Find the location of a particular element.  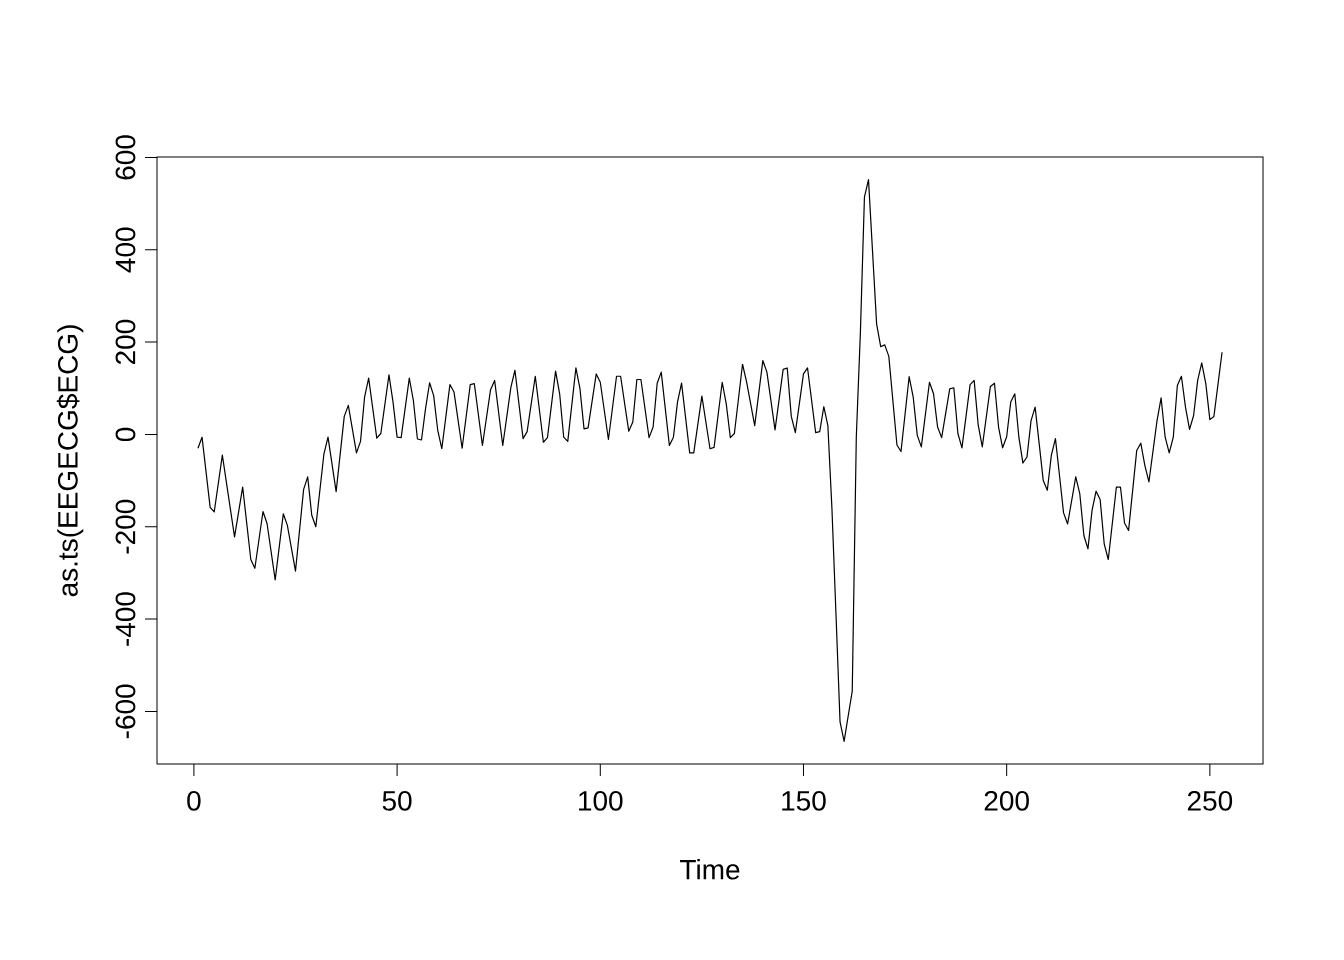

x-tick-label: 50 is located at coordinates (397, 800).